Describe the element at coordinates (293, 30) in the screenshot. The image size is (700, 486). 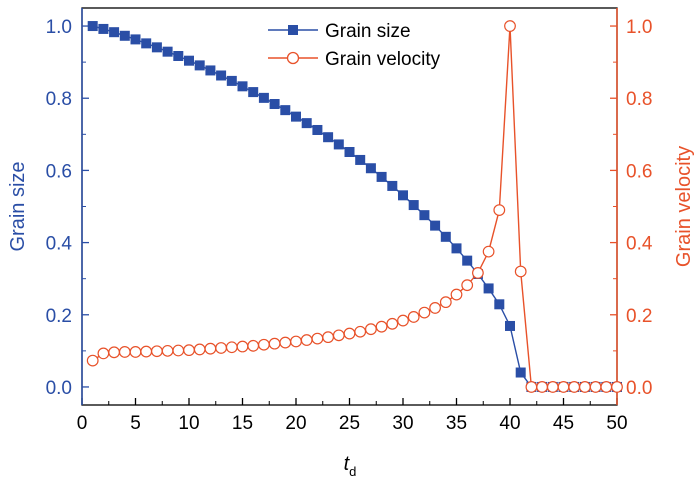
I see `legend-marker-grain-size` at that location.